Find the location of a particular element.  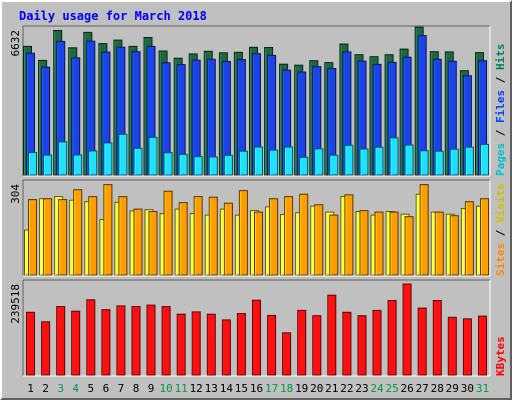

legend-part: Pages is located at coordinates (500, 159).